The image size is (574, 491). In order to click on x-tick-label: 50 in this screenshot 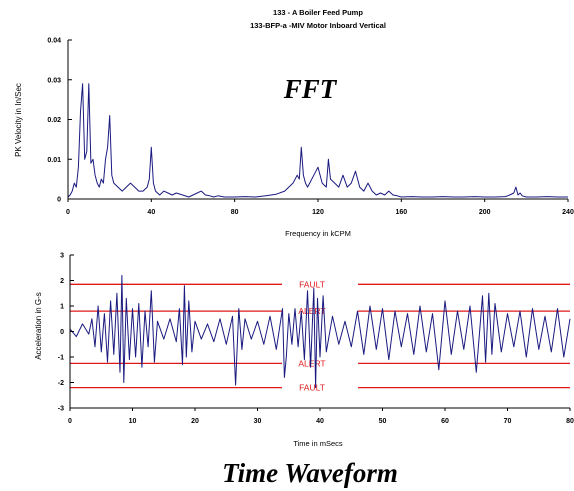, I will do `click(383, 421)`.